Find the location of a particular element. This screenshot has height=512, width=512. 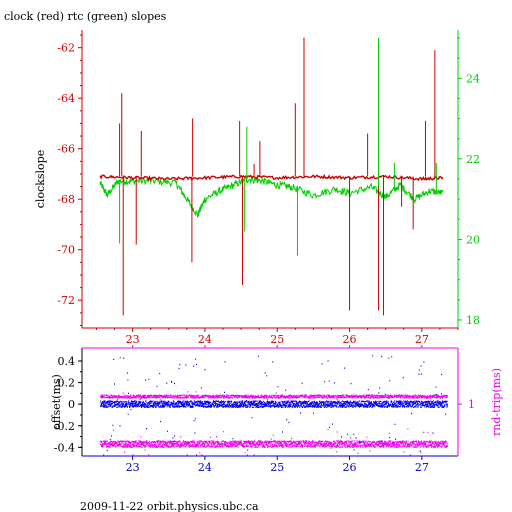

offset-points is located at coordinates (274, 403).